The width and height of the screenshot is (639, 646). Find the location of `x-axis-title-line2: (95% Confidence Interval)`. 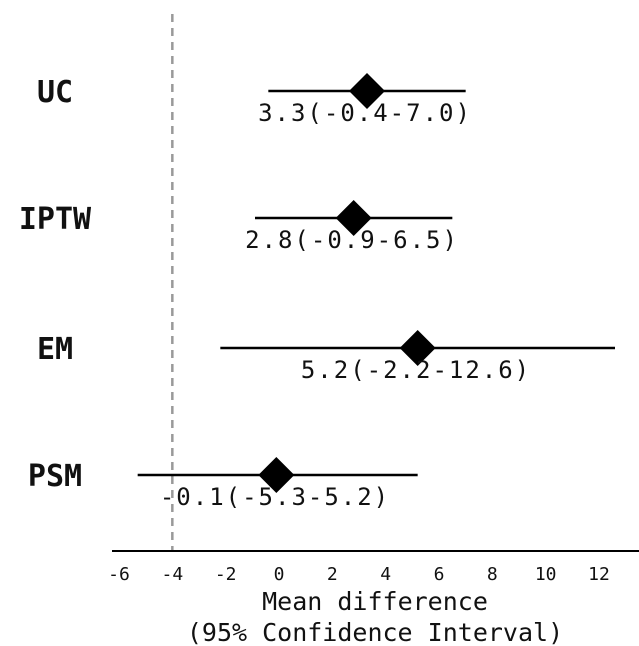

x-axis-title-line2: (95% Confidence Interval) is located at coordinates (375, 632).